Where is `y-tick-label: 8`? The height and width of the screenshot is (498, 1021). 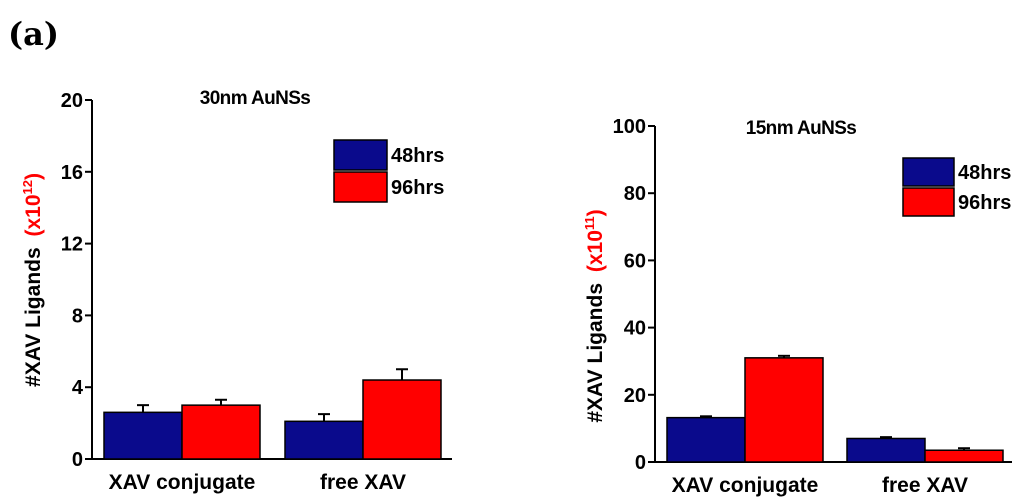 y-tick-label: 8 is located at coordinates (77, 316).